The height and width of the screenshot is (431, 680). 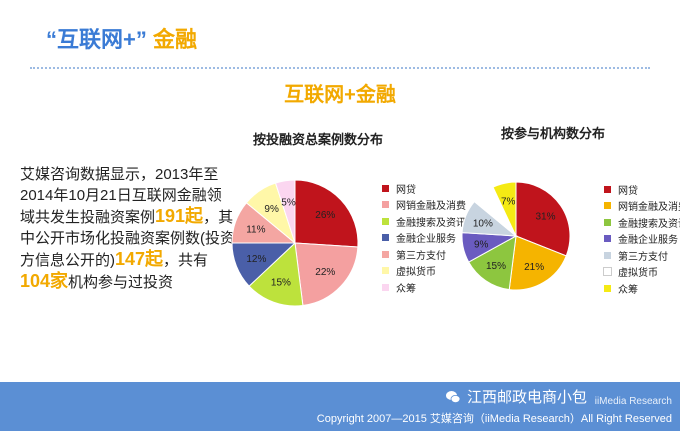 I want to click on chart1-pie: 26% 22% 15% 12% 11% 9%5%, so click(x=295, y=243).